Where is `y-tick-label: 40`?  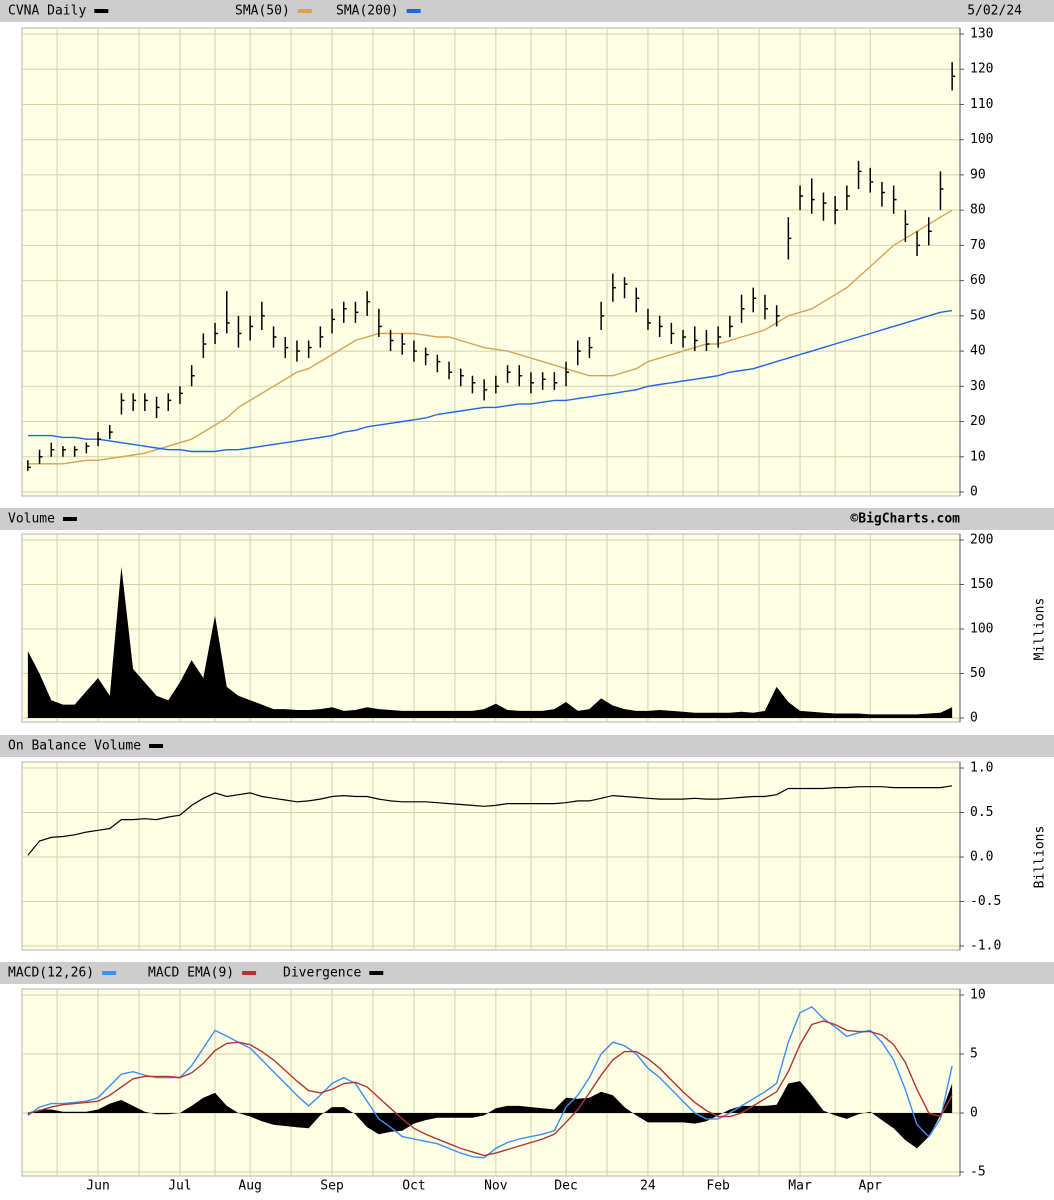
y-tick-label: 40 is located at coordinates (978, 351).